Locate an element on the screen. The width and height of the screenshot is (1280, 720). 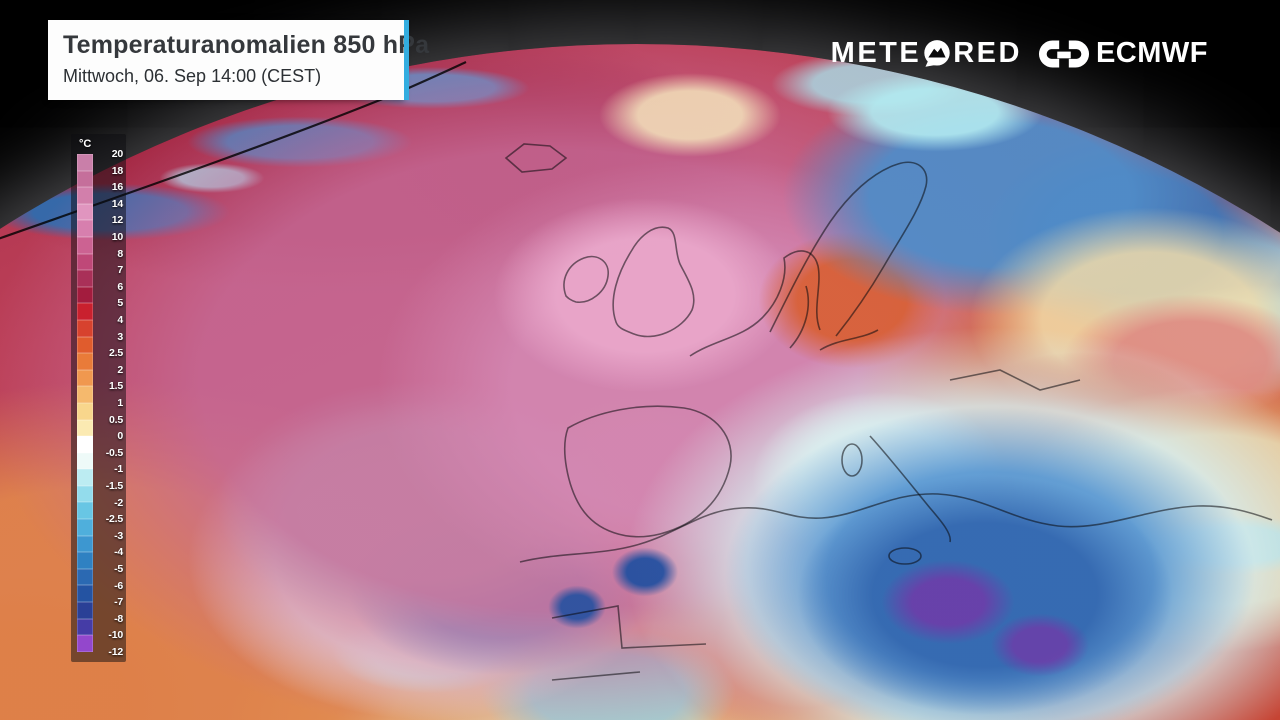
legend-swatches is located at coordinates (85, 403).